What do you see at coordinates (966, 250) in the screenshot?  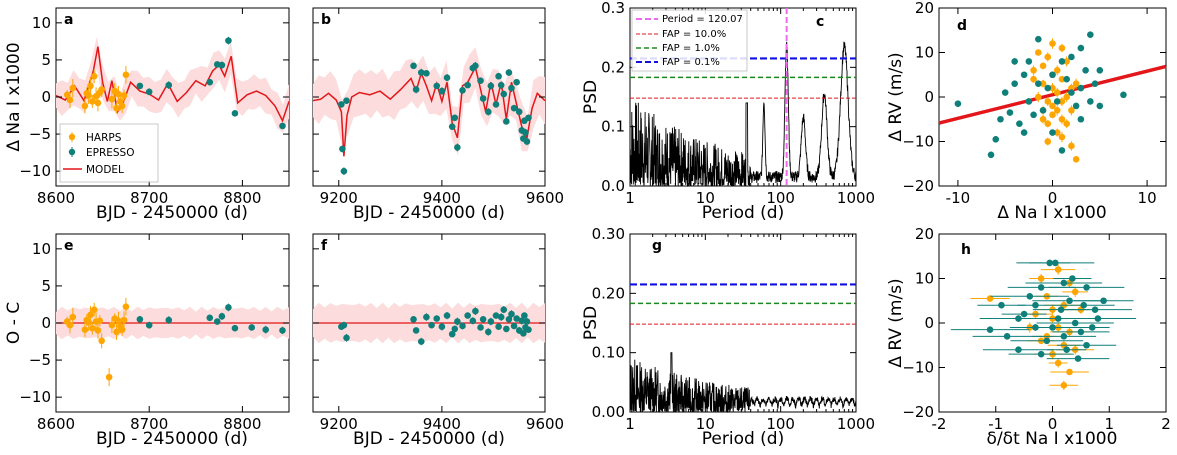 I see `panel-label-h: h` at bounding box center [966, 250].